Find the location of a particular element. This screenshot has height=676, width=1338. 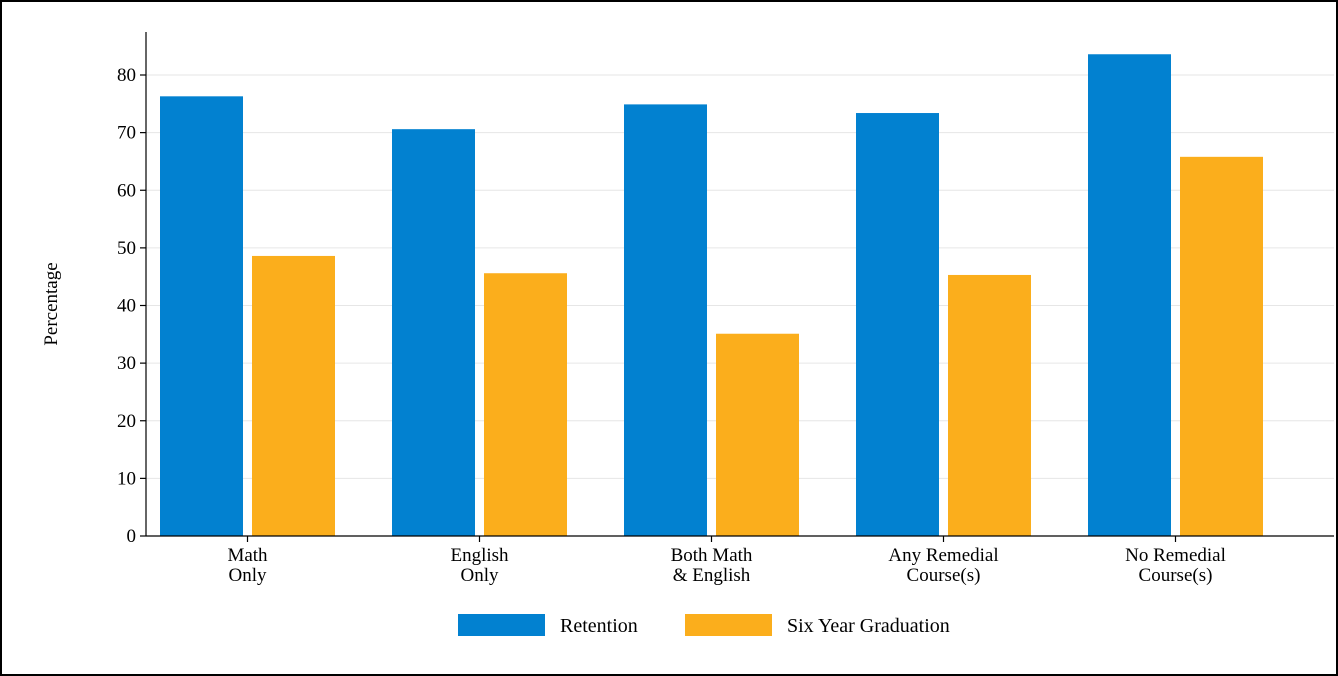

x-category-label: English Only is located at coordinates (479, 565).